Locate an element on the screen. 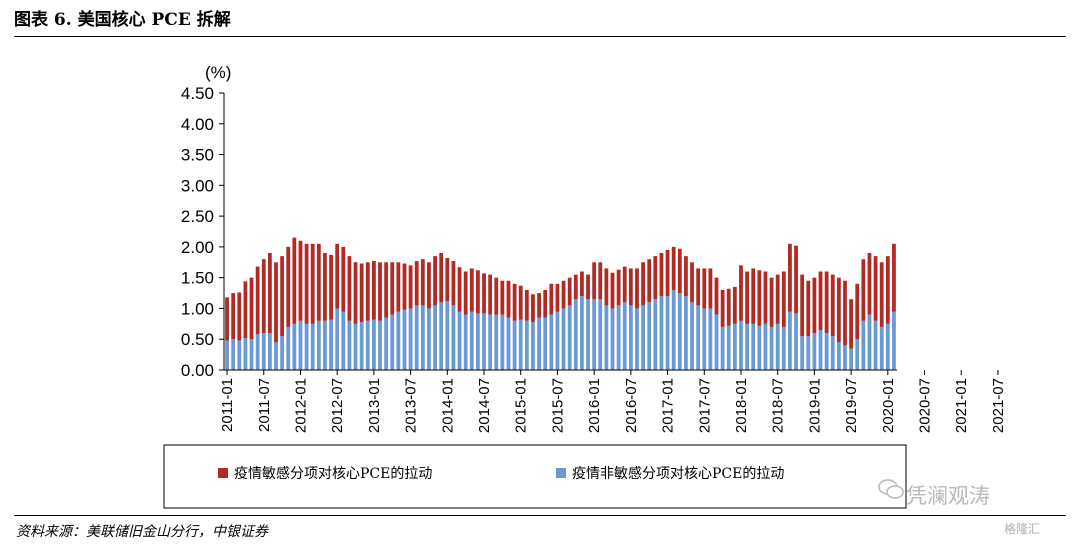 The height and width of the screenshot is (546, 1080). x-tick-label: 2016-07 is located at coordinates (631, 405).